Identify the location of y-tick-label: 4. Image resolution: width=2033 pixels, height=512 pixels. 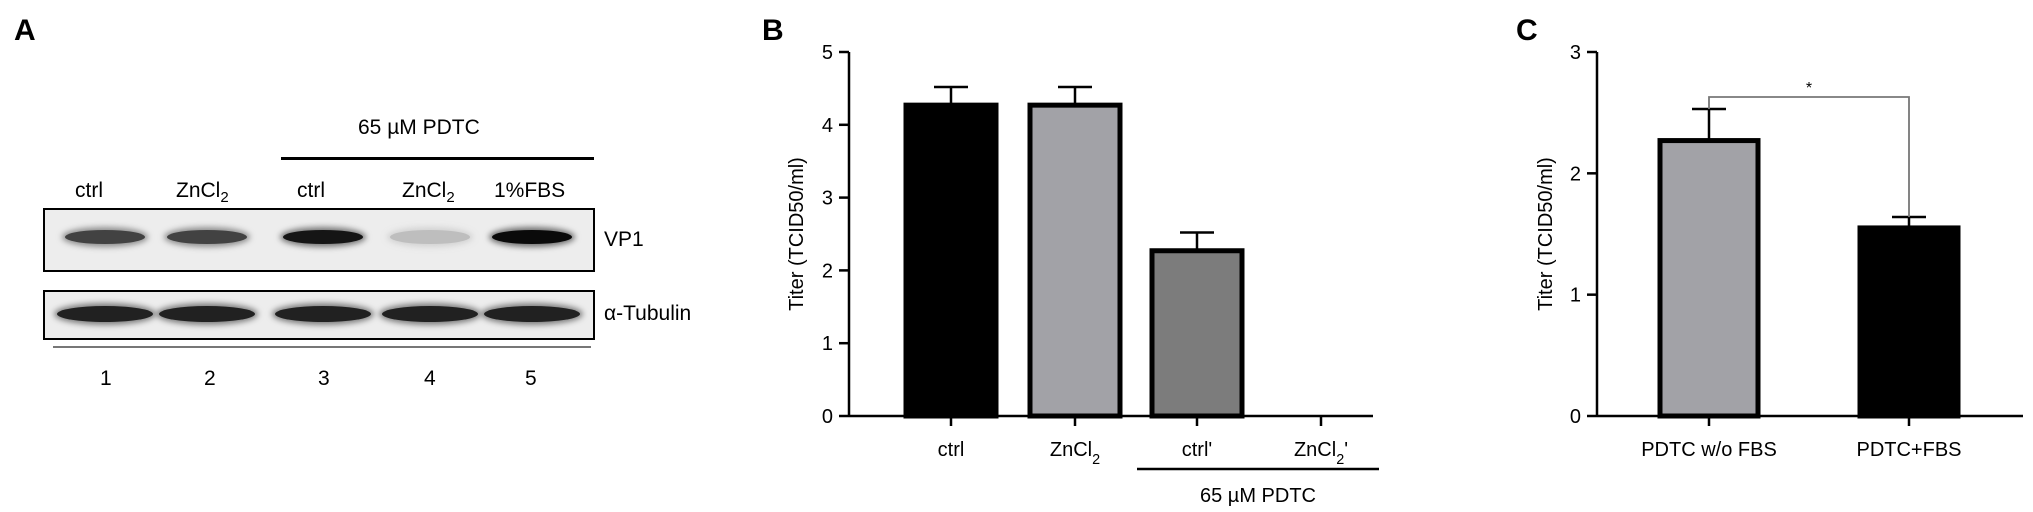
(827, 126).